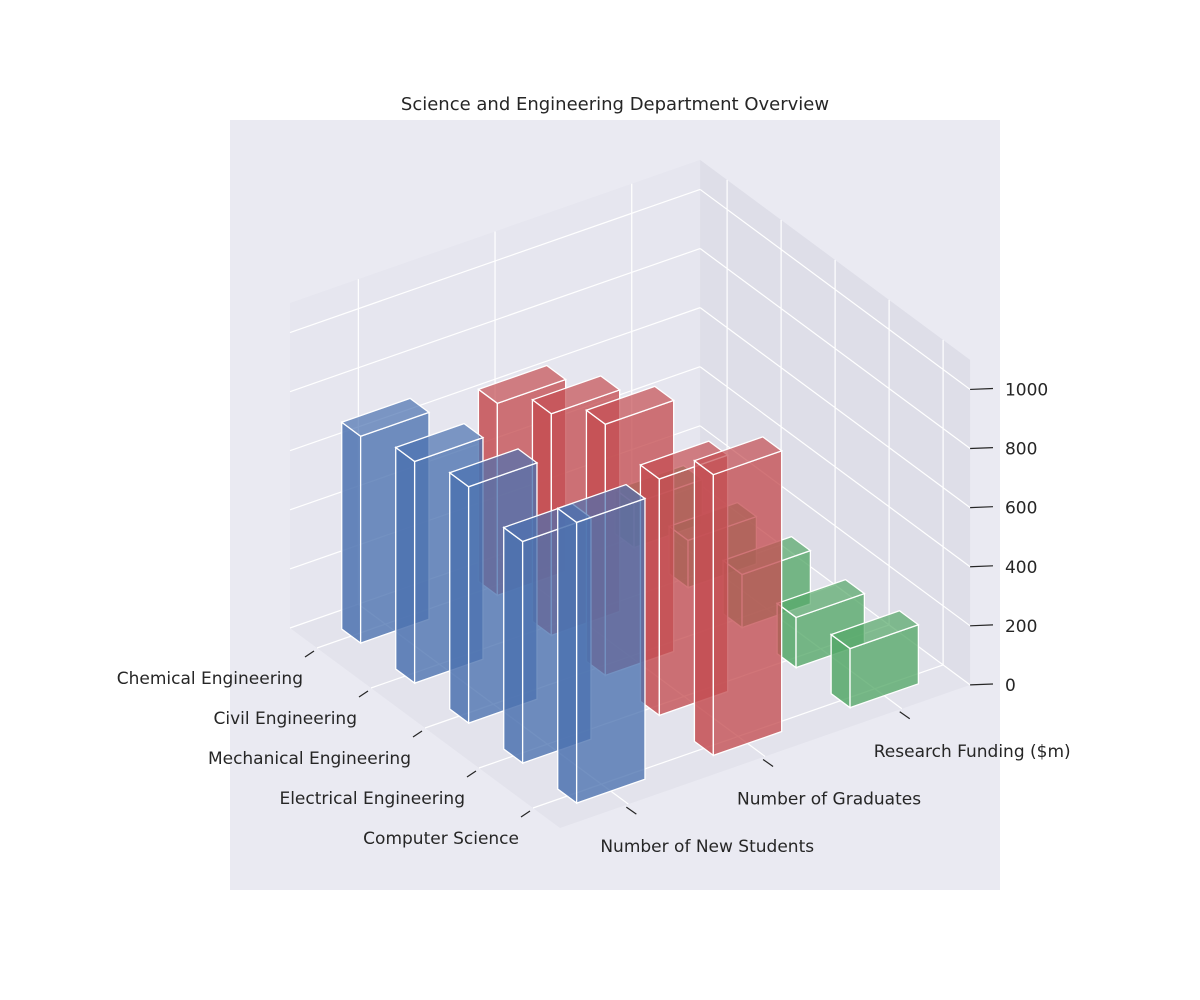 The height and width of the screenshot is (1000, 1200). Describe the element at coordinates (1021, 568) in the screenshot. I see `z-tick-label: 400` at that location.